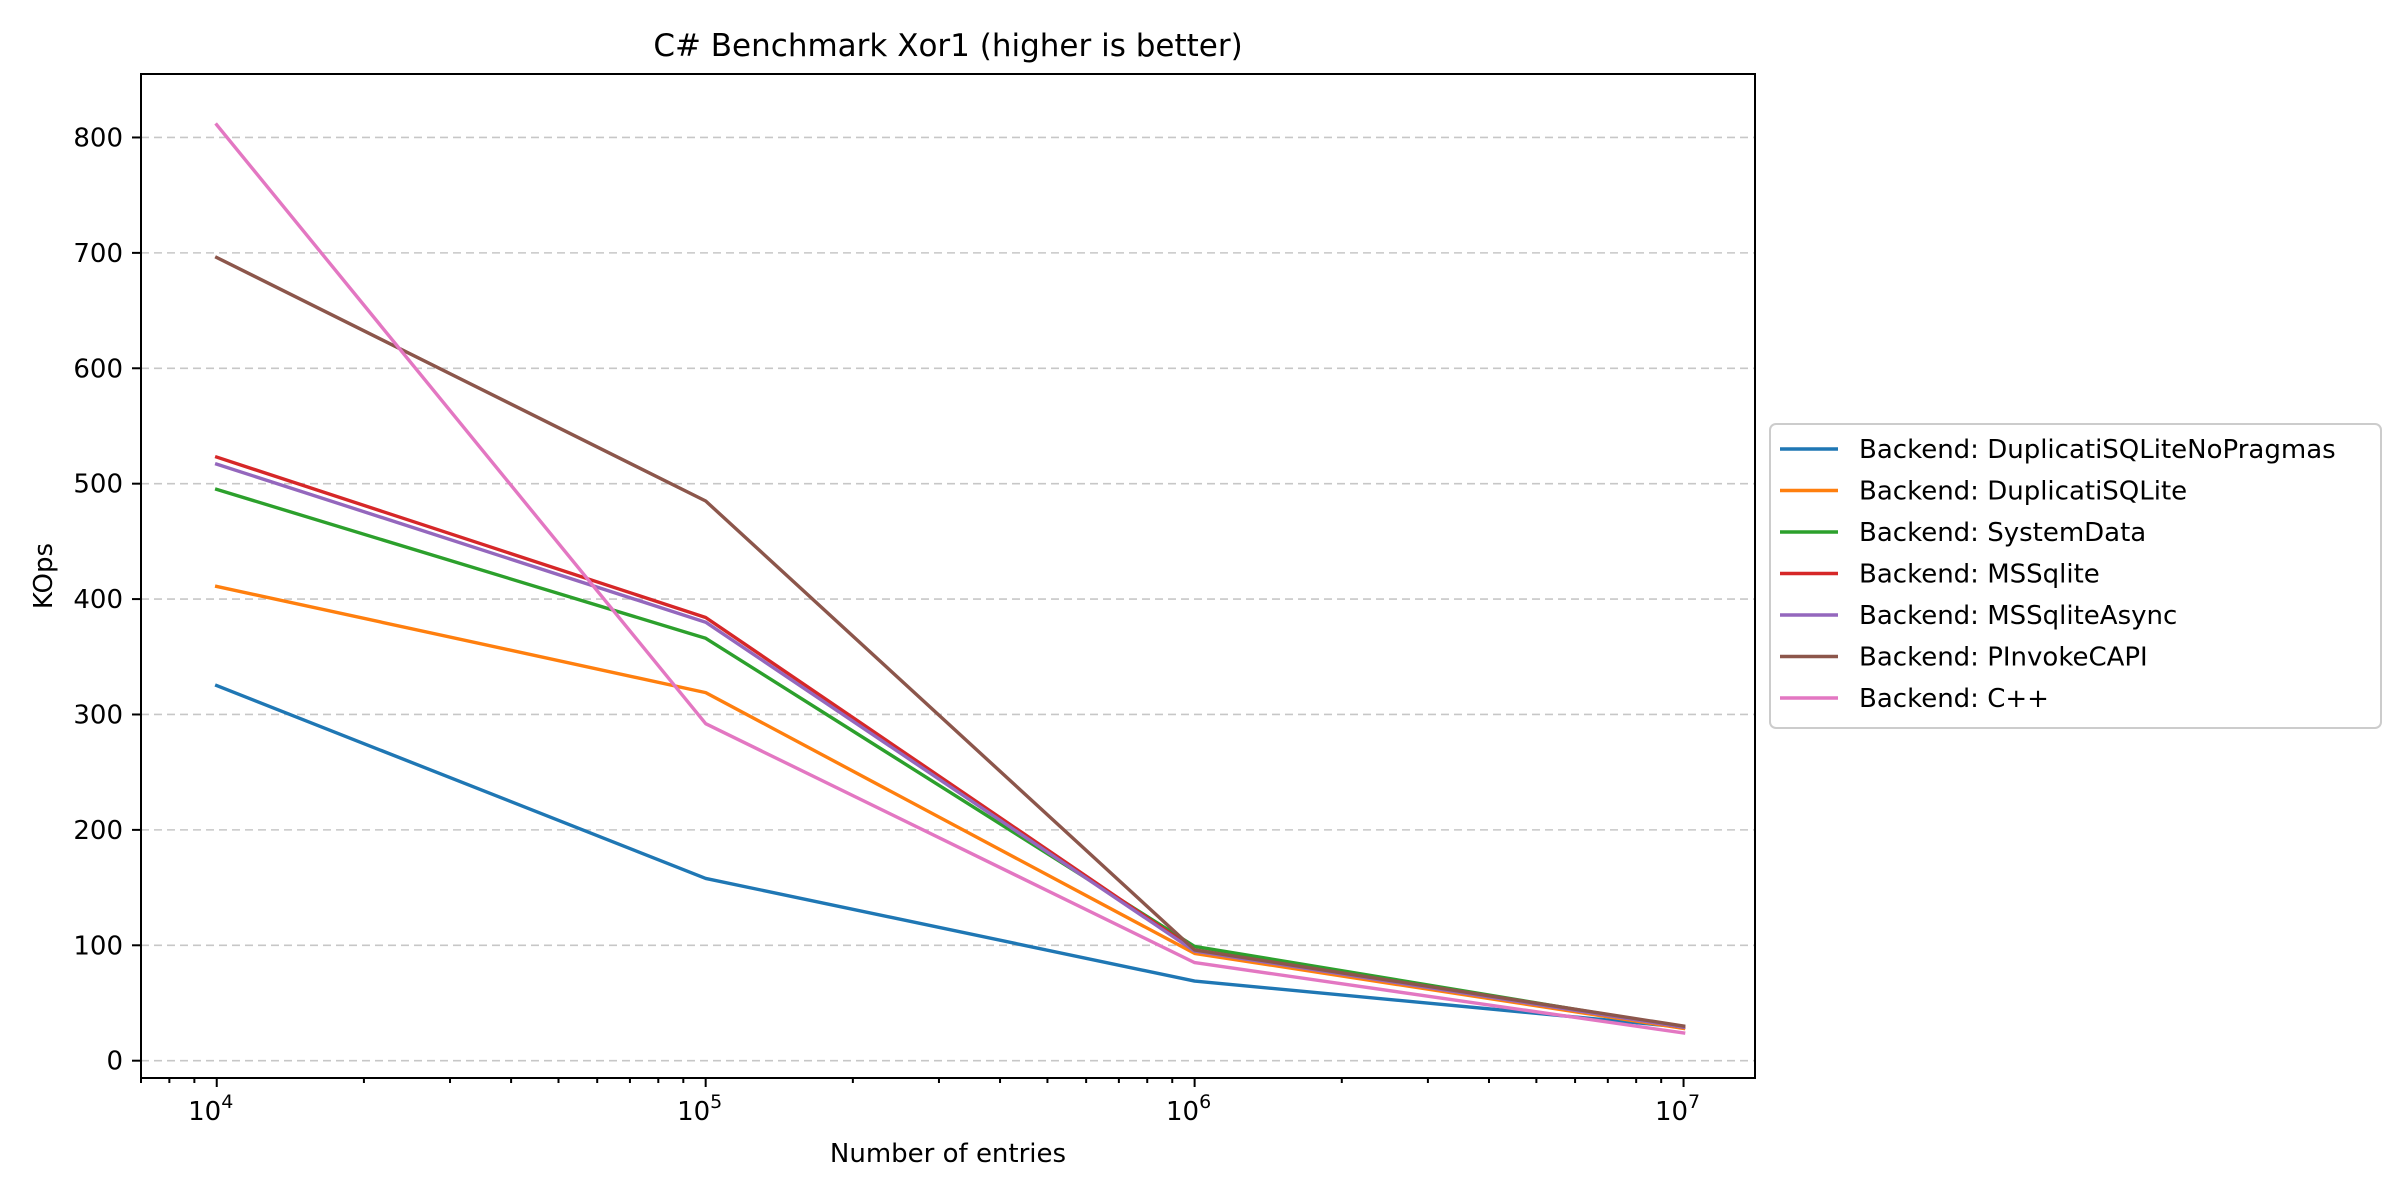 This screenshot has height=1200, width=2400. Describe the element at coordinates (98, 715) in the screenshot. I see `y-tick-label: 300` at that location.